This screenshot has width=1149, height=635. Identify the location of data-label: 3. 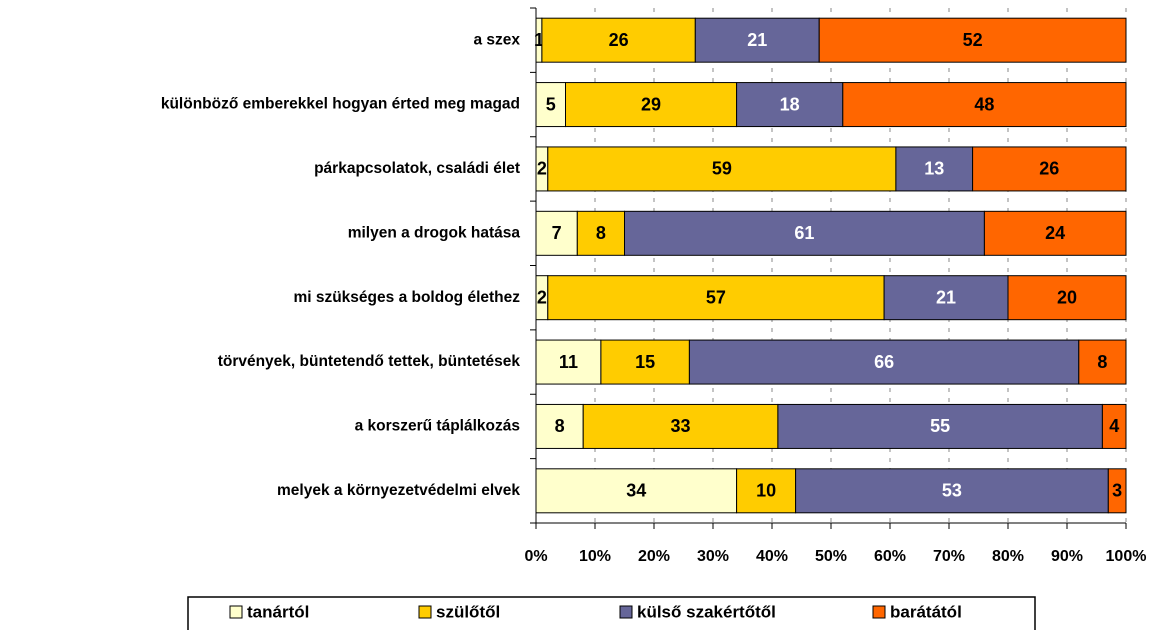
(1117, 491).